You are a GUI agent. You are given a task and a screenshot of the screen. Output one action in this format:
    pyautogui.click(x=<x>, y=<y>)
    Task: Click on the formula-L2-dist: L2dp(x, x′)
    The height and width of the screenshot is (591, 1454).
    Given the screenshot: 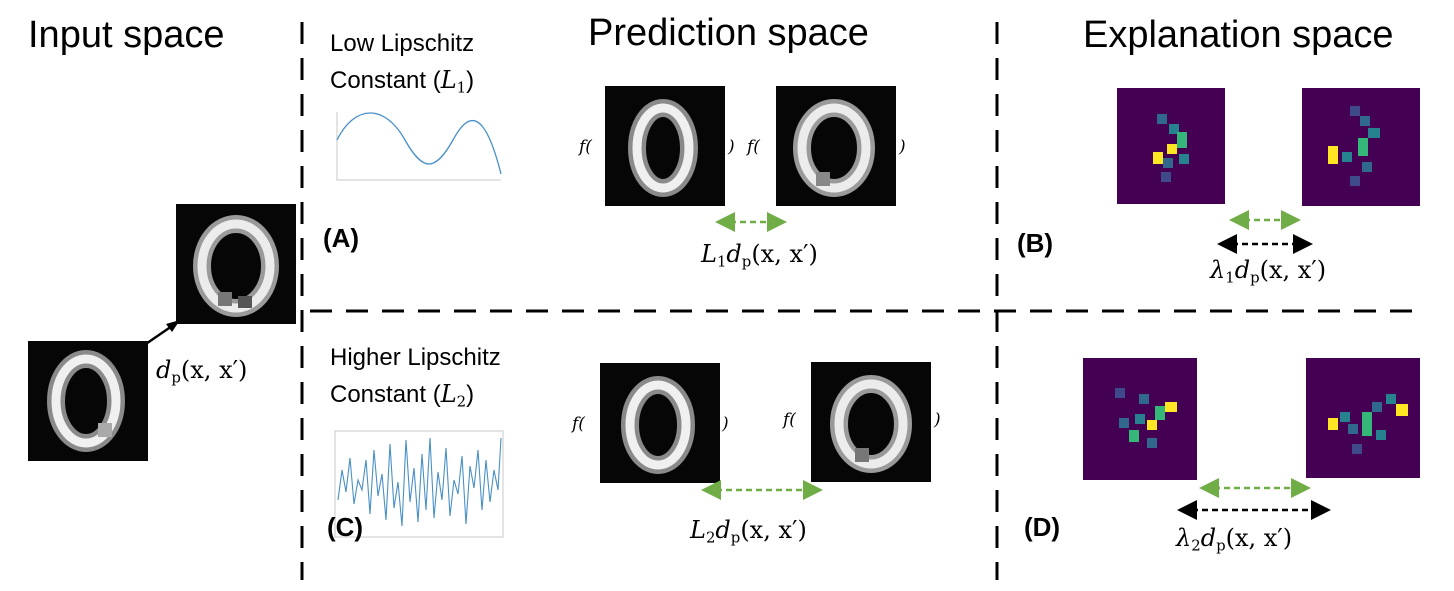 What is the action you would take?
    pyautogui.click(x=748, y=531)
    